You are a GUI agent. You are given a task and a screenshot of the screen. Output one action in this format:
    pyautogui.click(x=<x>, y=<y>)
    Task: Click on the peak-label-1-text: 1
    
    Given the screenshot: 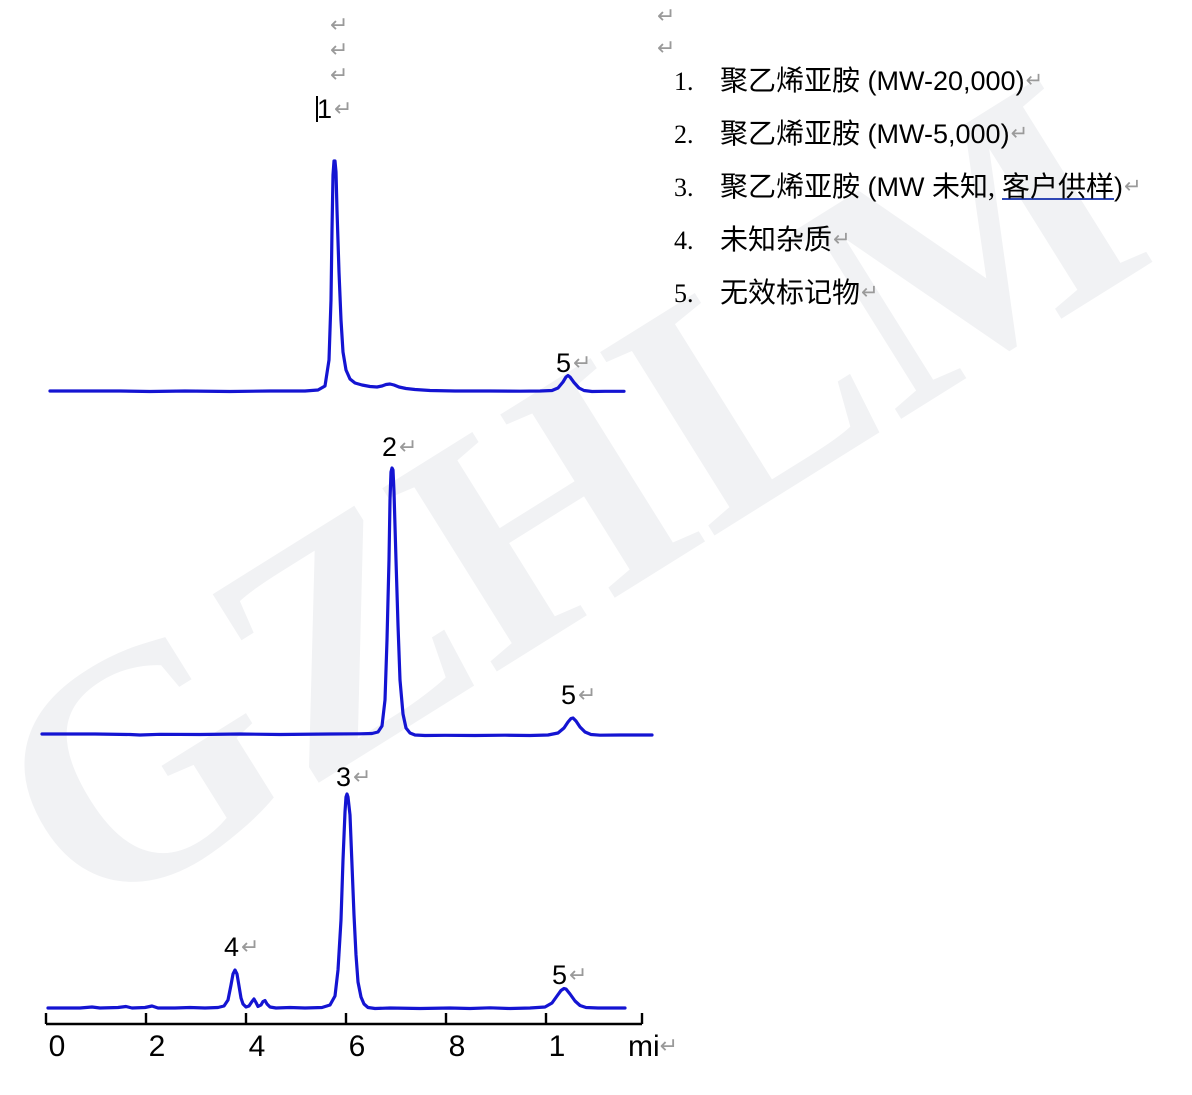 What is the action you would take?
    pyautogui.click(x=325, y=109)
    